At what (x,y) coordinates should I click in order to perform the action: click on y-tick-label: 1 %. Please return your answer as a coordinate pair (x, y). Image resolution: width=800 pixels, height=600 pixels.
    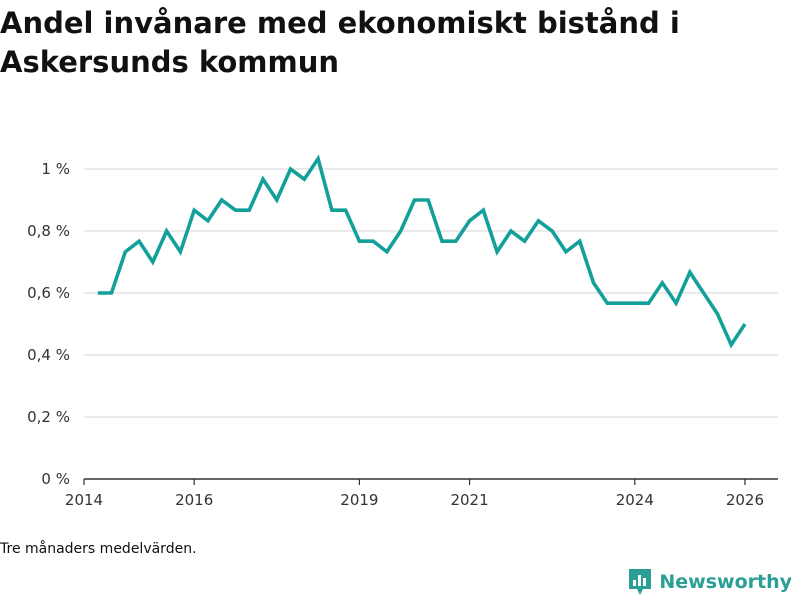
    Looking at the image, I should click on (55, 169).